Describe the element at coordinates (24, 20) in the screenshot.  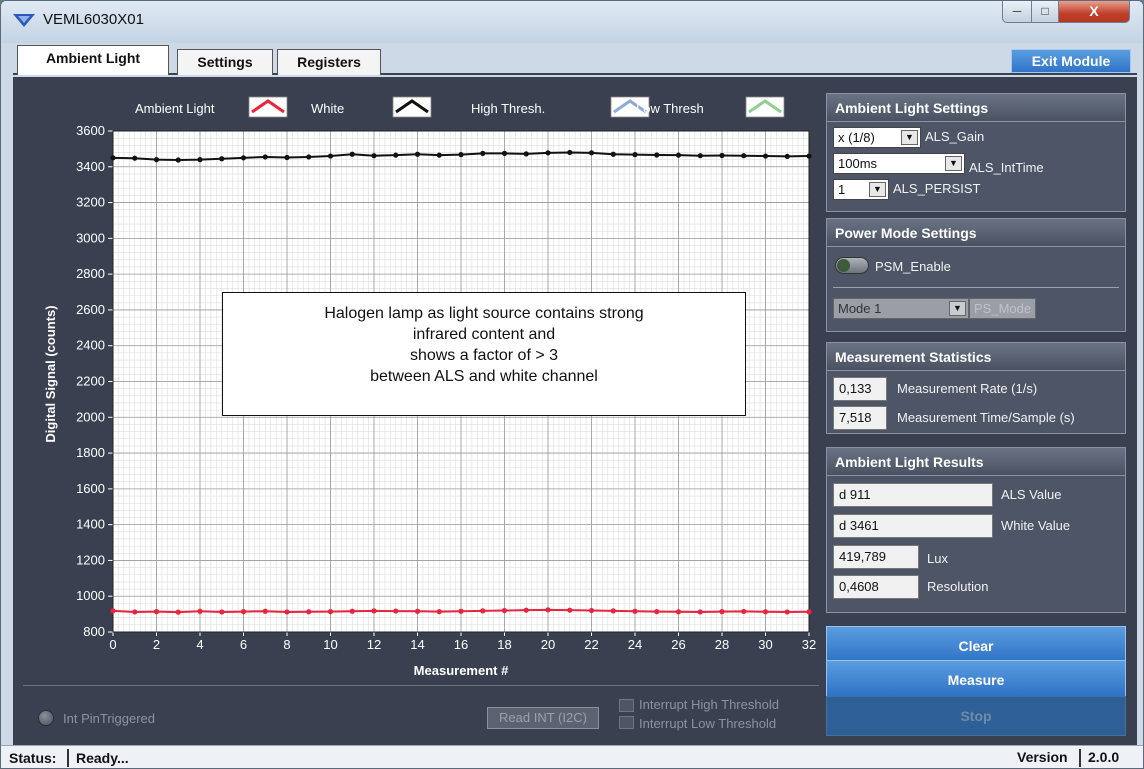
I see `vishay-logo-icon` at that location.